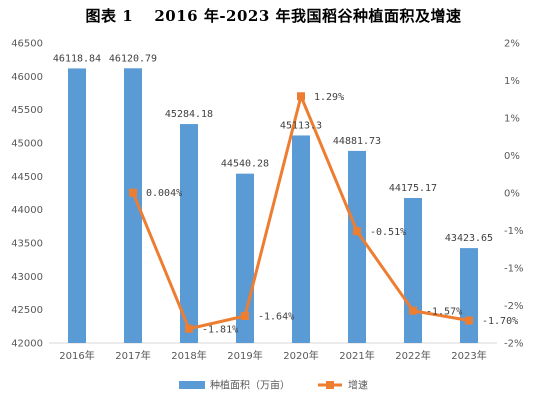 Image resolution: width=547 pixels, height=408 pixels. What do you see at coordinates (76, 355) in the screenshot?
I see `x-tick-label: 2016年` at bounding box center [76, 355].